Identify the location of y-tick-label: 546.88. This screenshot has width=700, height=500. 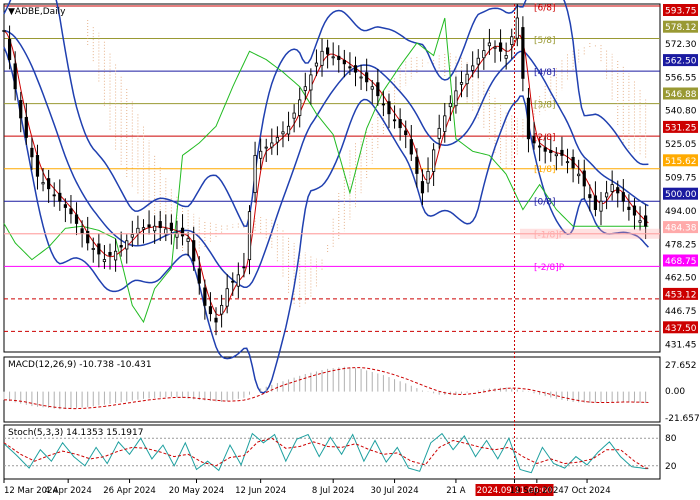
(681, 95).